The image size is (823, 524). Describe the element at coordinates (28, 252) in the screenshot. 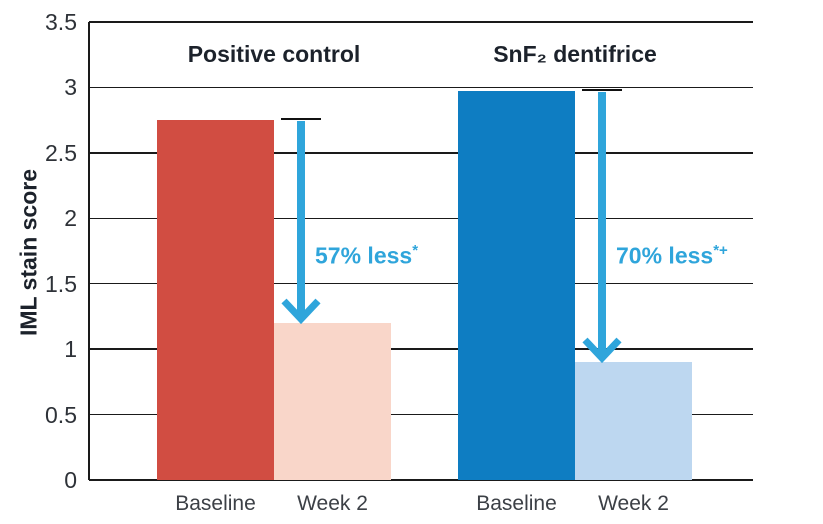

I see `y-axis-title: IML stain score` at that location.